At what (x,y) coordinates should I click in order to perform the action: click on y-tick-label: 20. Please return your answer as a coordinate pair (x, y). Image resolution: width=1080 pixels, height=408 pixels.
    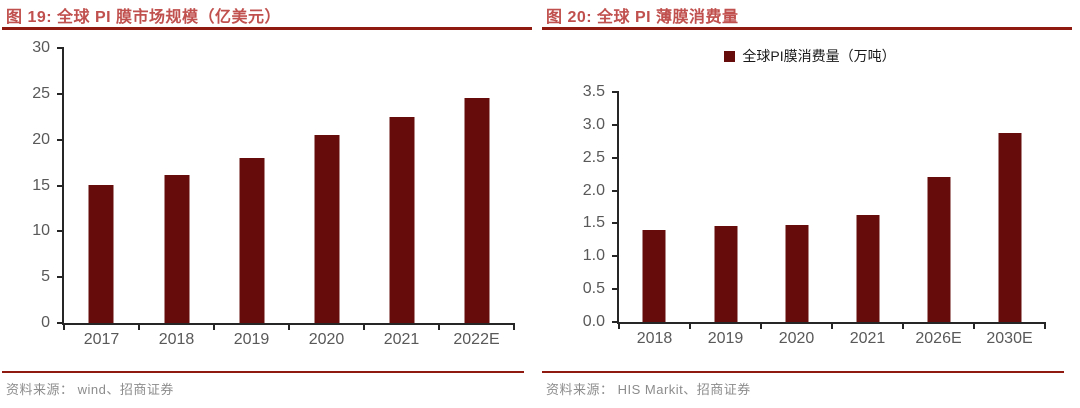
    Looking at the image, I should click on (41, 139).